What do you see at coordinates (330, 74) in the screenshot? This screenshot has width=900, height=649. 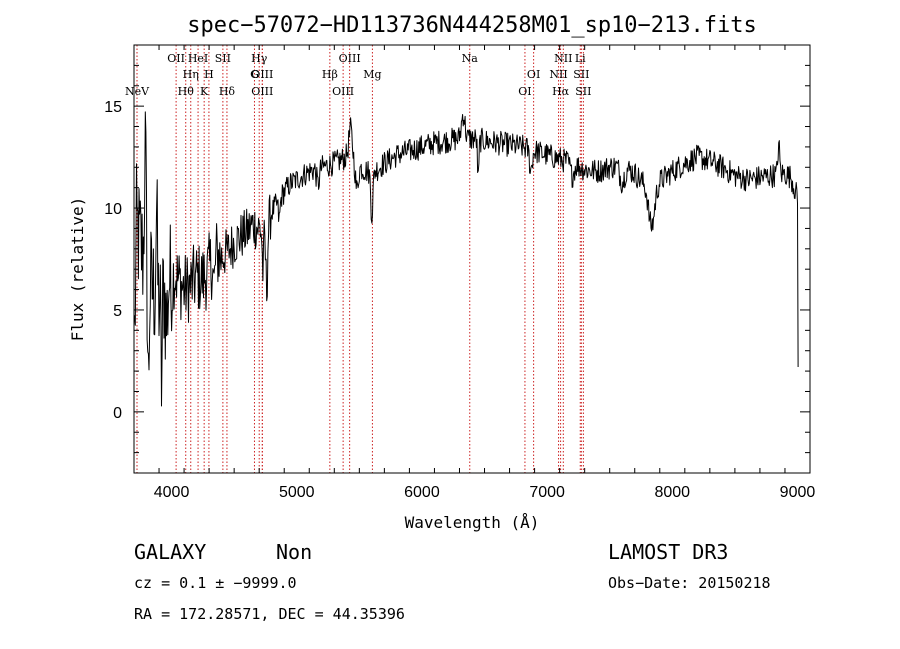 I see `spectral-line-label: Hβ` at bounding box center [330, 74].